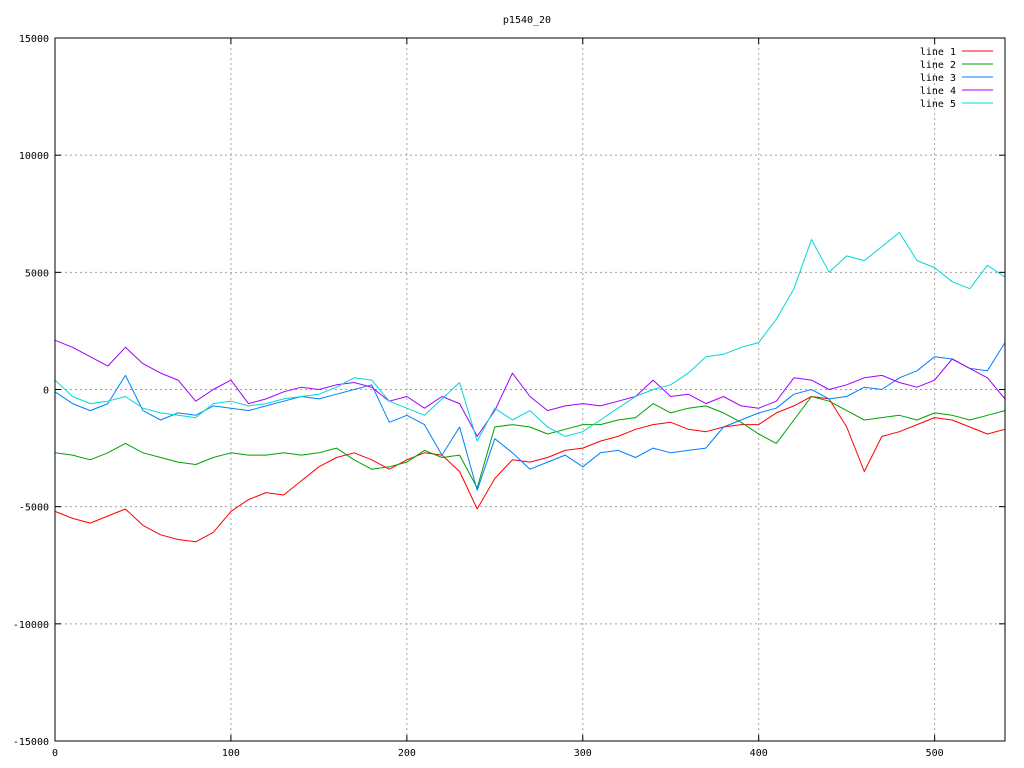 The image size is (1024, 768). What do you see at coordinates (34, 39) in the screenshot?
I see `y-tick-label: 15000` at bounding box center [34, 39].